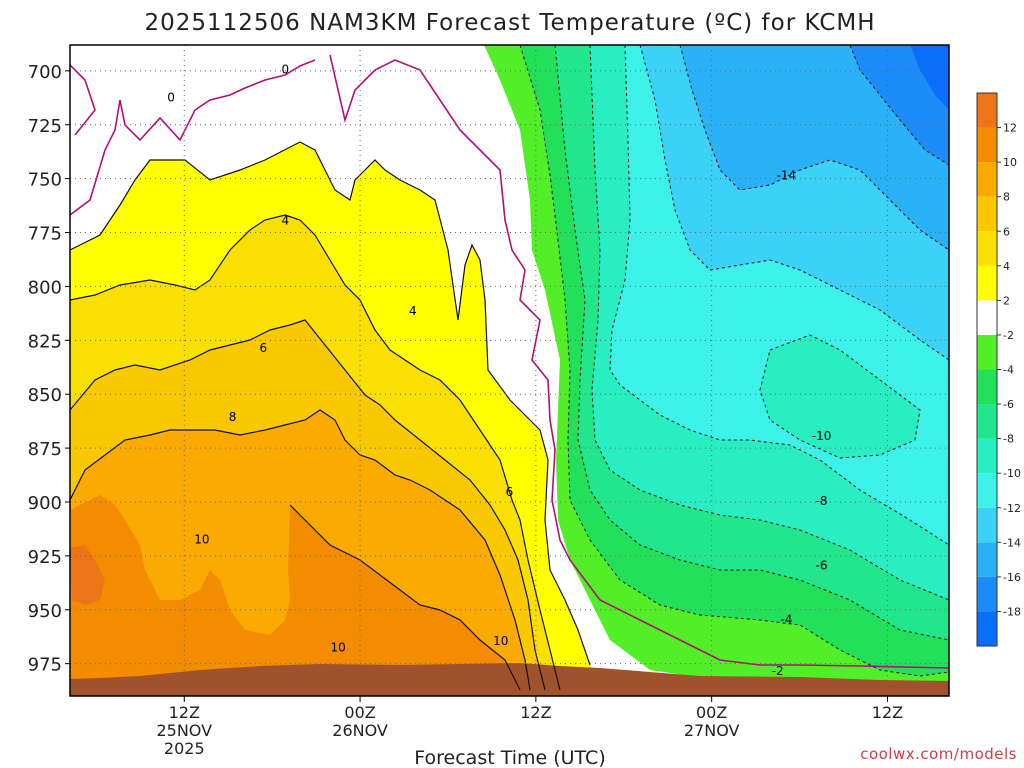  Describe the element at coordinates (1008, 370) in the screenshot. I see `colorbar-tick-label: -4` at that location.